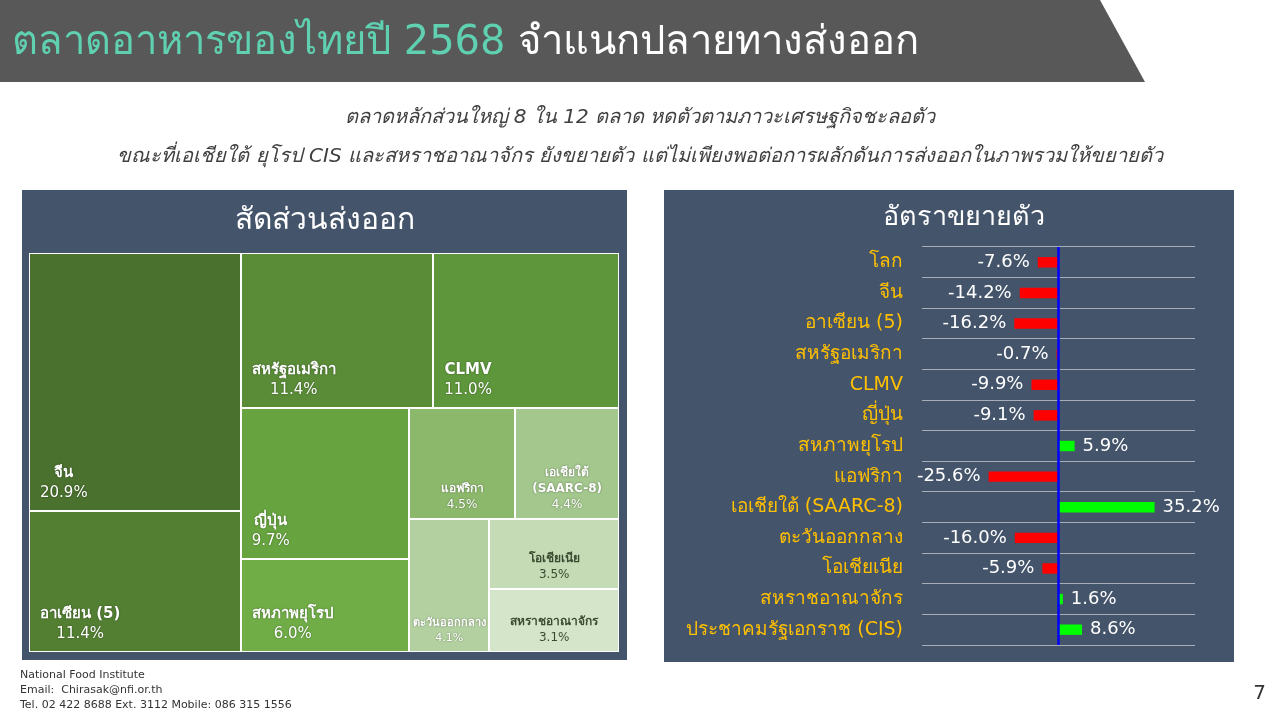  I want to click on y-tick-label: ตะวันออกกลาง, so click(841, 535).